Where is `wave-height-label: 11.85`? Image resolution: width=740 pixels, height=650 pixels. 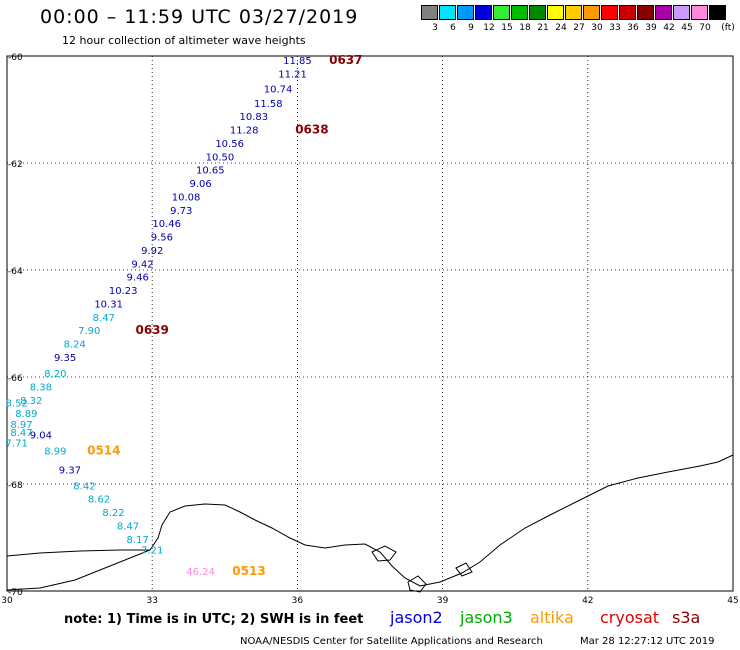
wave-height-label: 11.85 is located at coordinates (297, 61).